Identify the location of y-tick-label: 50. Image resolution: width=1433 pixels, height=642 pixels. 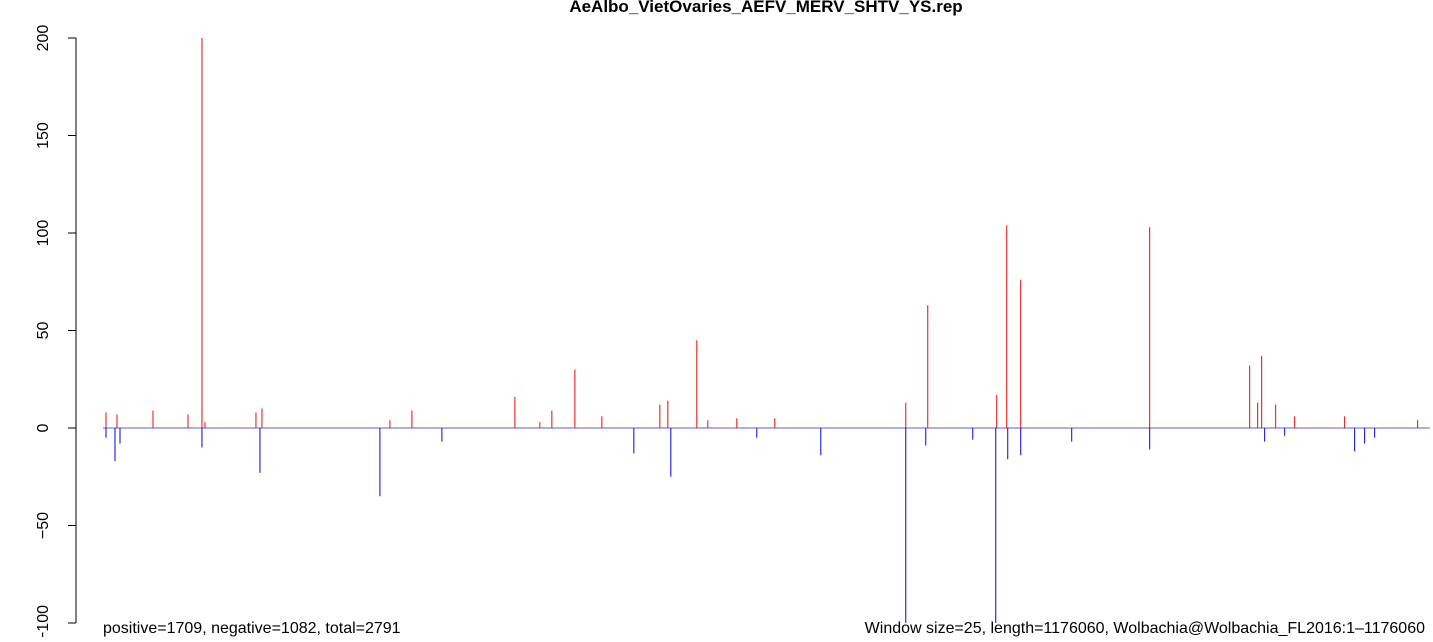
(43, 331).